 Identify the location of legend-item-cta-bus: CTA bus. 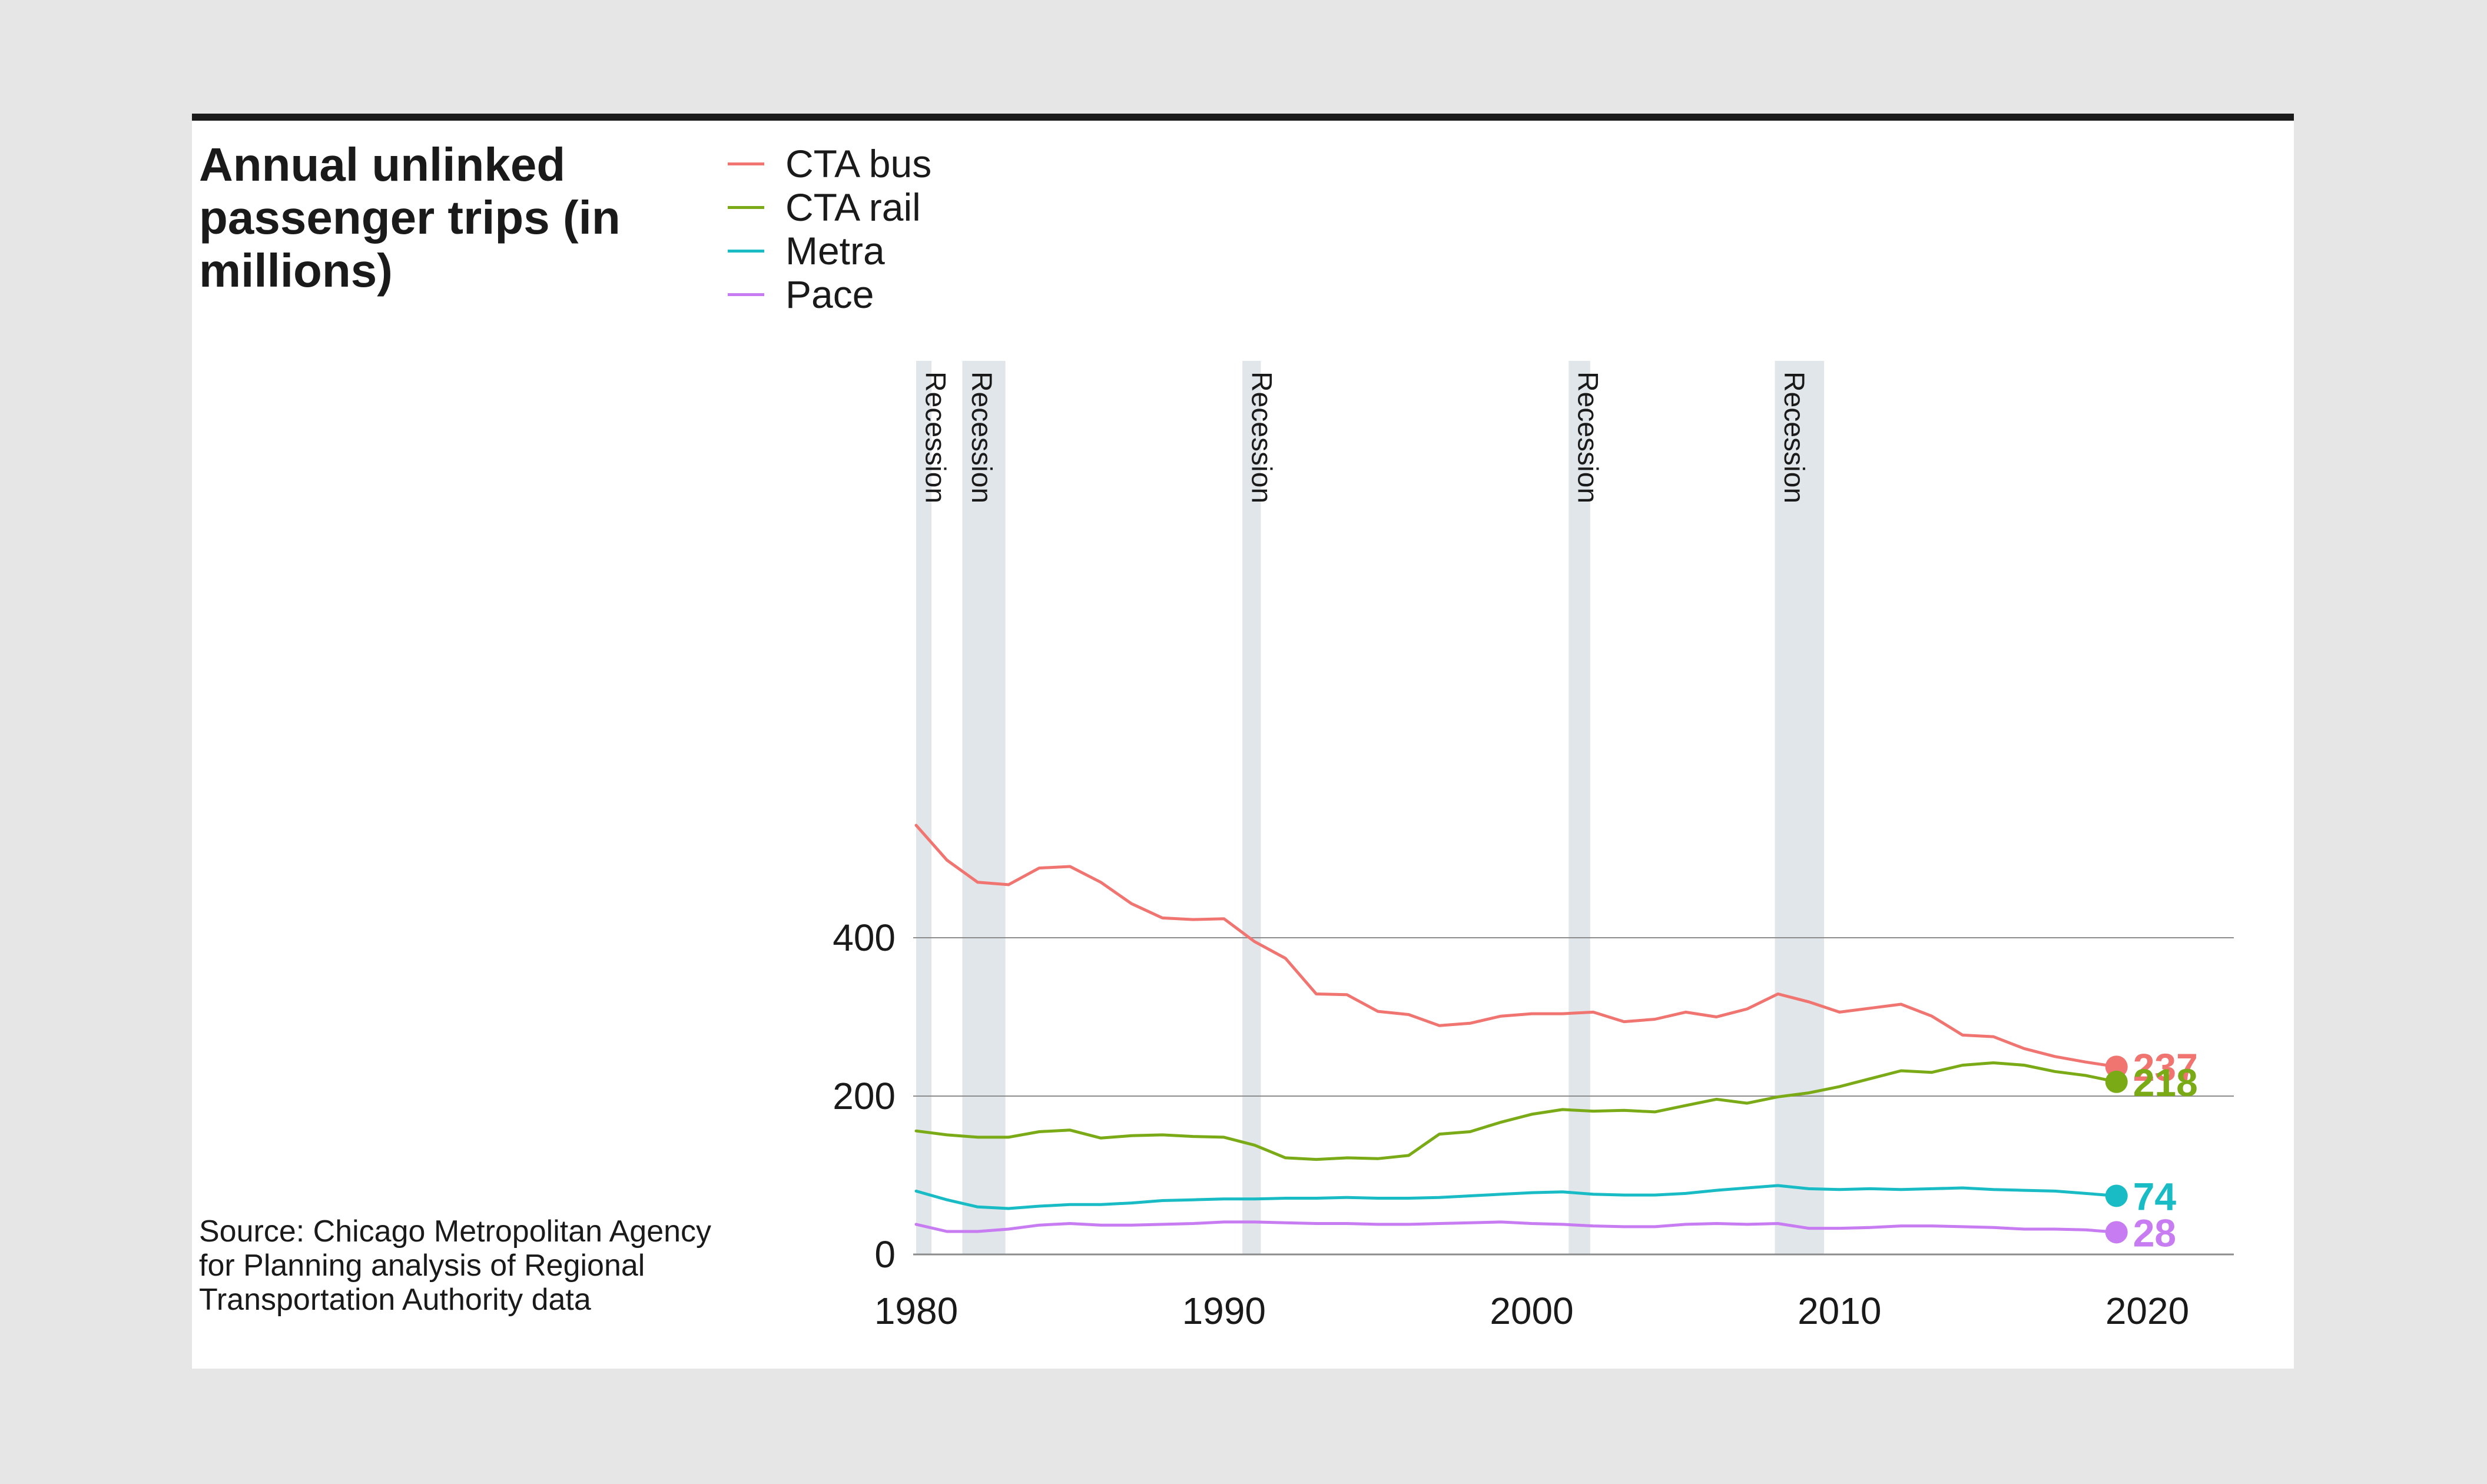
(829, 164).